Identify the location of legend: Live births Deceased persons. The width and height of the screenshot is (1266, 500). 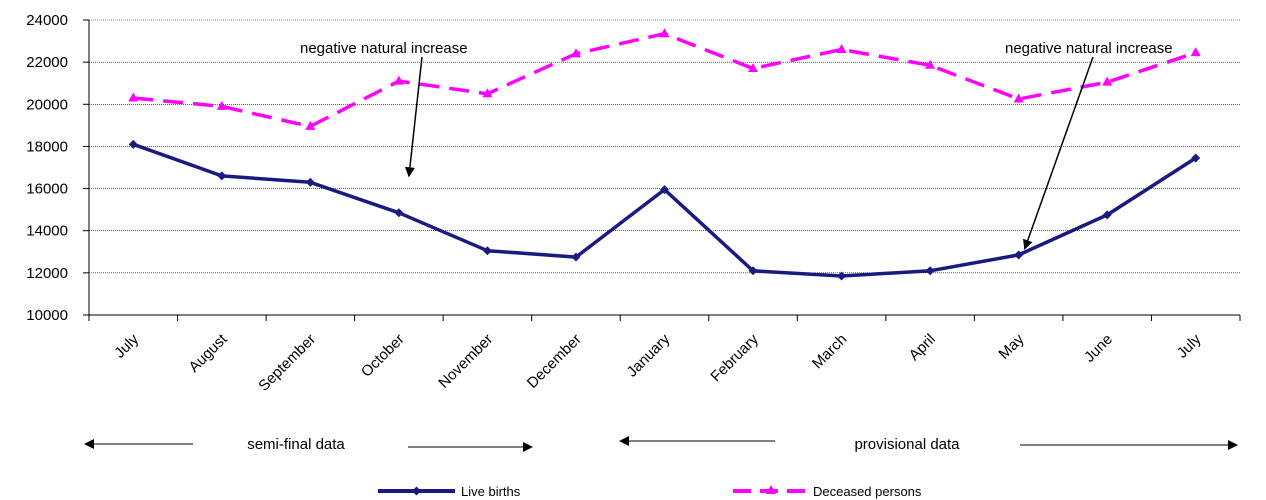
(650, 491).